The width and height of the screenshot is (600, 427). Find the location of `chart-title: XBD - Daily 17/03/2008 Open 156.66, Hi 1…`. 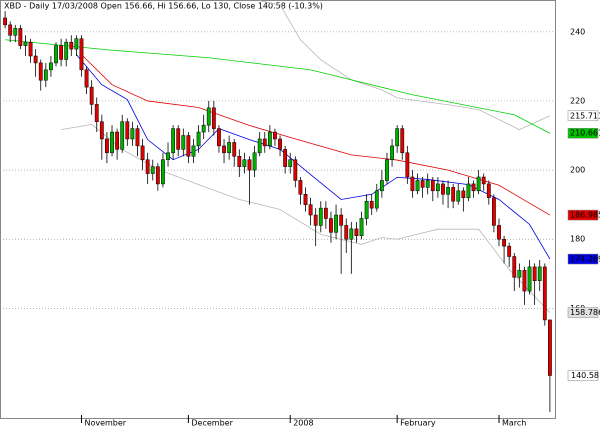

chart-title: XBD - Daily 17/03/2008 Open 156.66, Hi 1… is located at coordinates (163, 6).